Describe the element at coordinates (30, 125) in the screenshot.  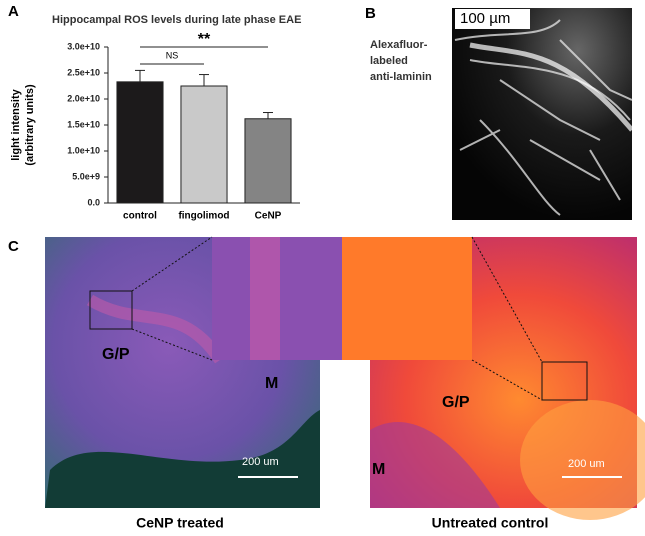
I see `y-axis-label: (arbitrary units)` at that location.